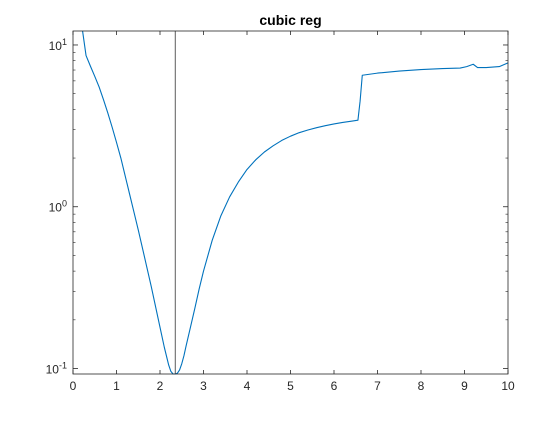 The height and width of the screenshot is (425, 560). I want to click on x-tick-label: 4, so click(247, 386).